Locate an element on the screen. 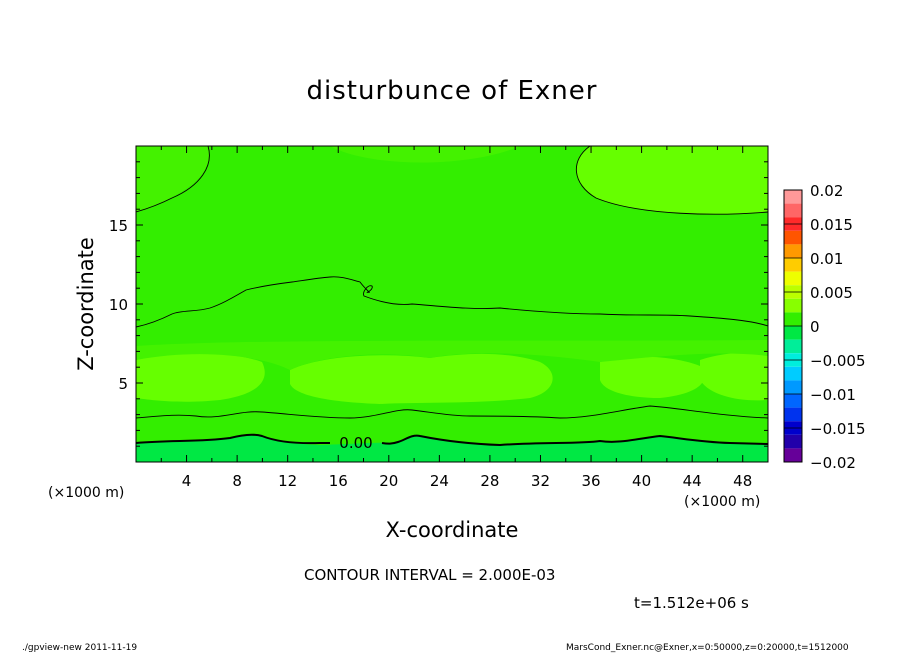 Image resolution: width=904 pixels, height=654 pixels. footer-program-info: ./gpview-new 2011-11-19 is located at coordinates (80, 648).